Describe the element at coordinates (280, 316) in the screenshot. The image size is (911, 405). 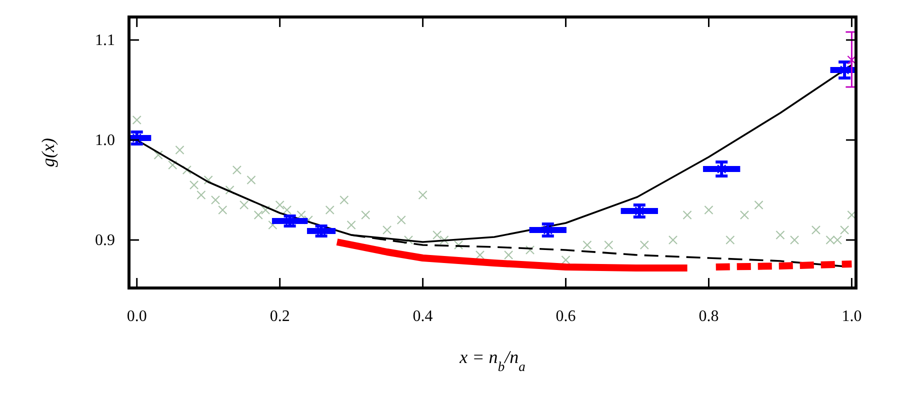
I see `x-tick-label: 0.2` at that location.